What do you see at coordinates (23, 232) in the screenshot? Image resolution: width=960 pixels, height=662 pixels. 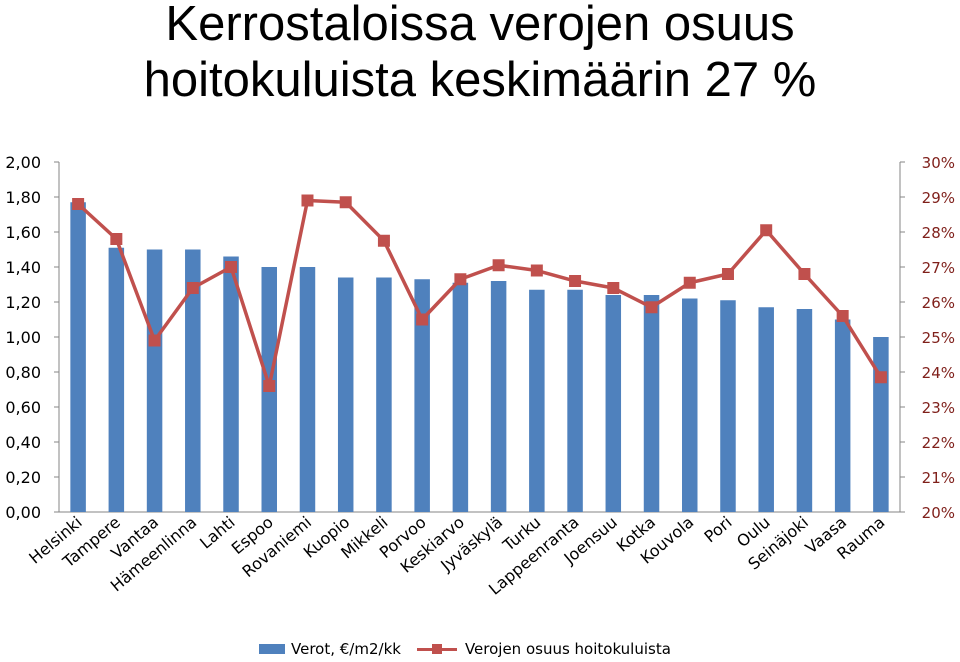 I see `left-tick-label: 1,60` at bounding box center [23, 232].